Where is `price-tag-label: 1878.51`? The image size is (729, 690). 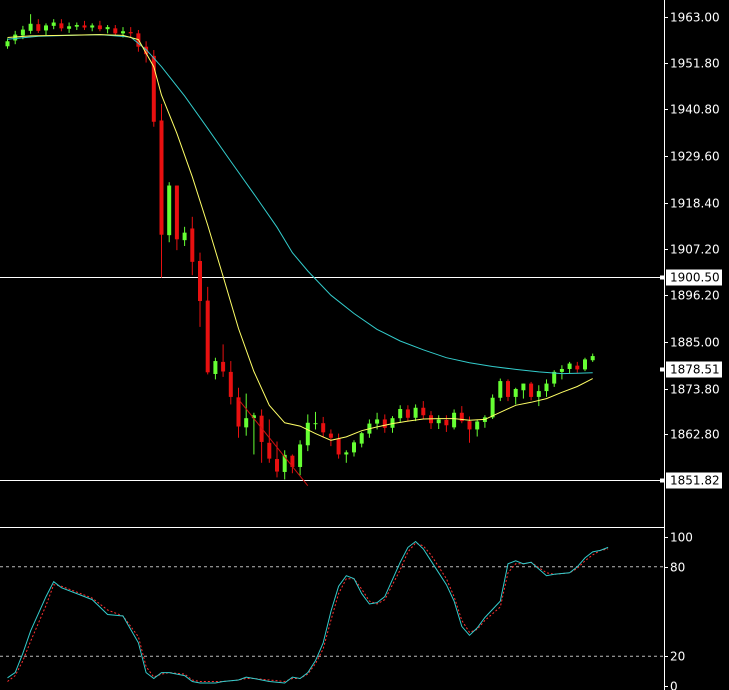
price-tag-label: 1878.51 is located at coordinates (695, 370).